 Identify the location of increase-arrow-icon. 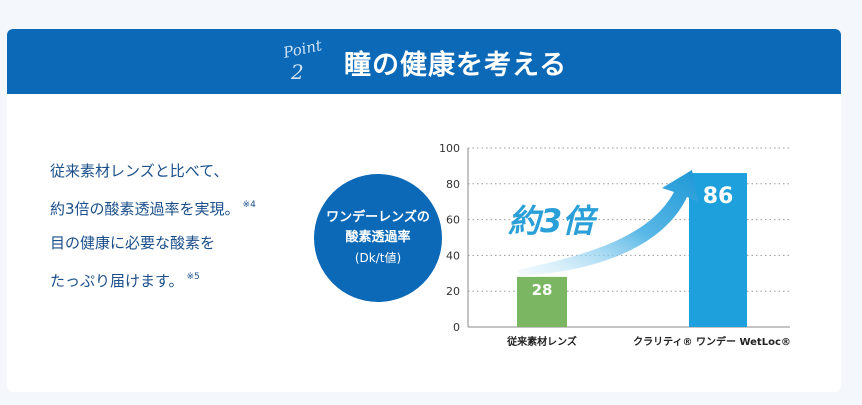
(608, 223).